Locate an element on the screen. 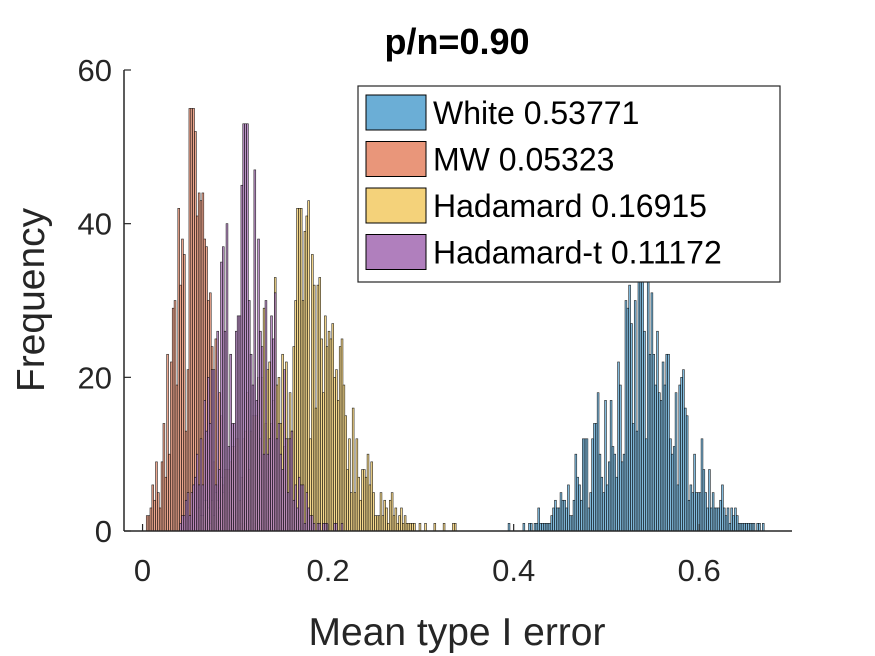 The image size is (875, 656). legend-label: Hadamard 0.16915 is located at coordinates (570, 206).